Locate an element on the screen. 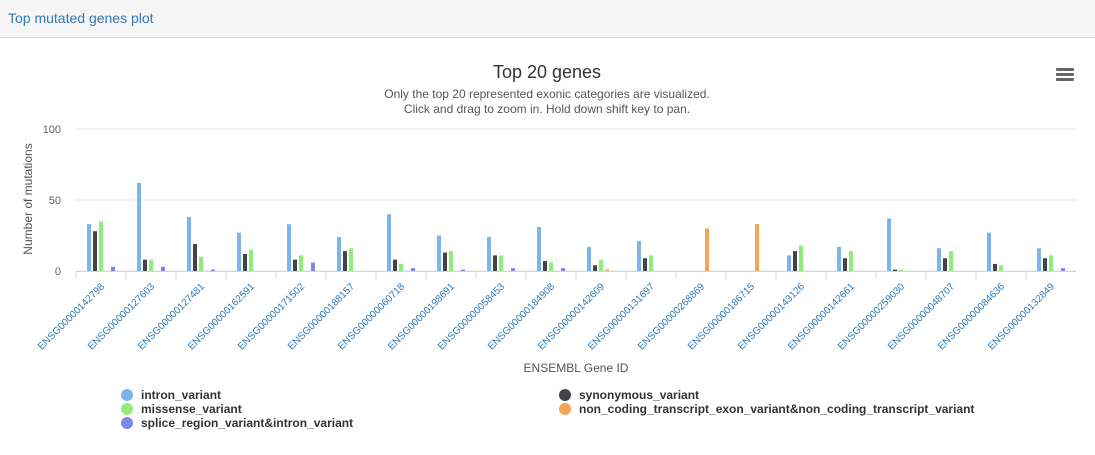  hamburger-menu-icon is located at coordinates (1065, 75).